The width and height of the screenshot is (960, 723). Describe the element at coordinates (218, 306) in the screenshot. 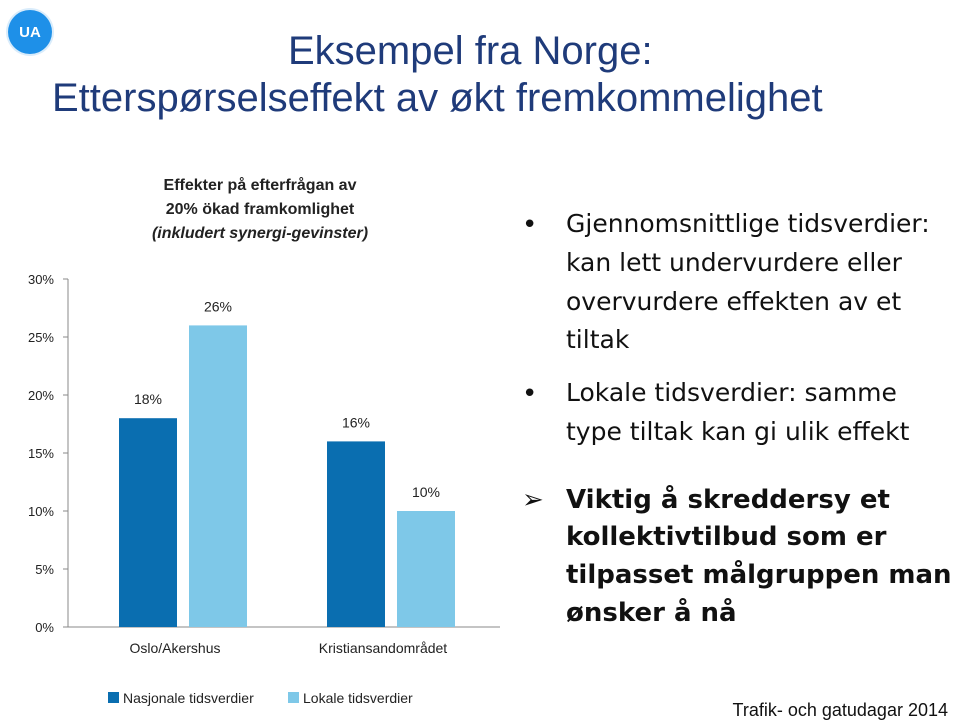

I see `data-label: 26%` at that location.